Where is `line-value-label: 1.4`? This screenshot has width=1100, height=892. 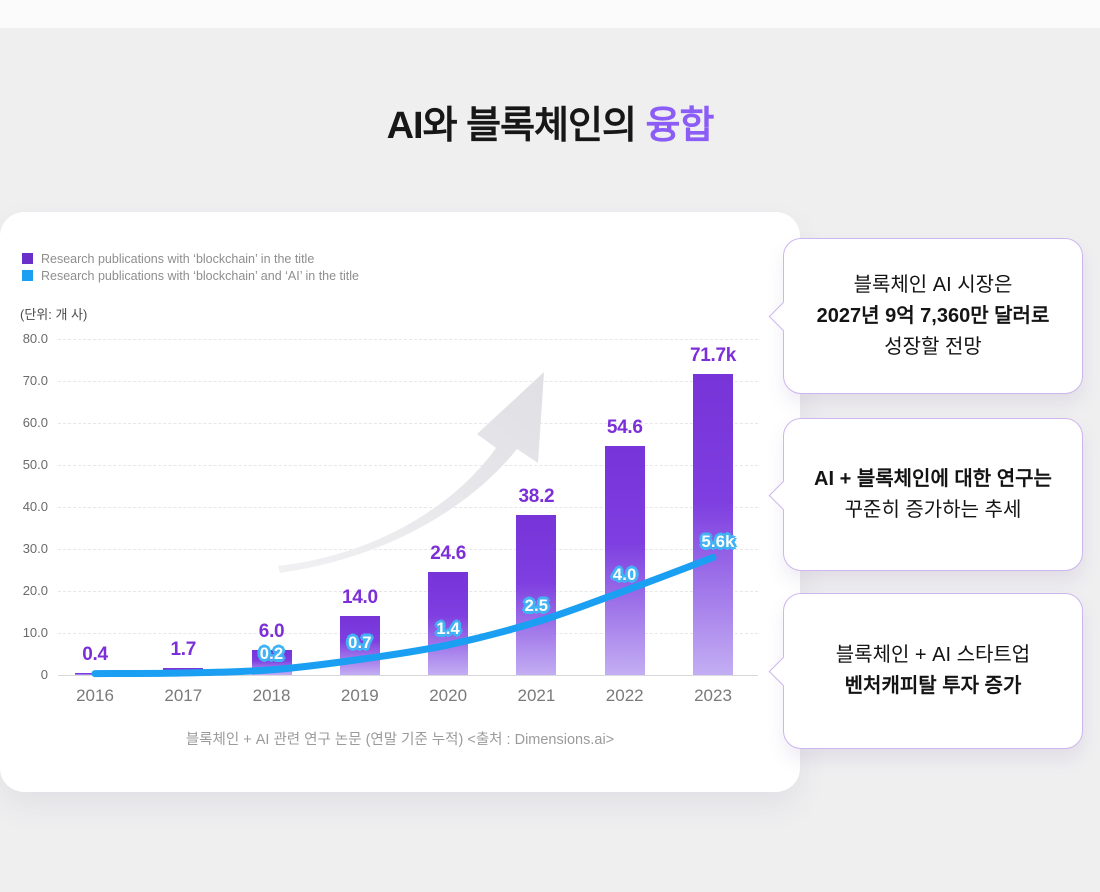
line-value-label: 1.4 is located at coordinates (448, 628).